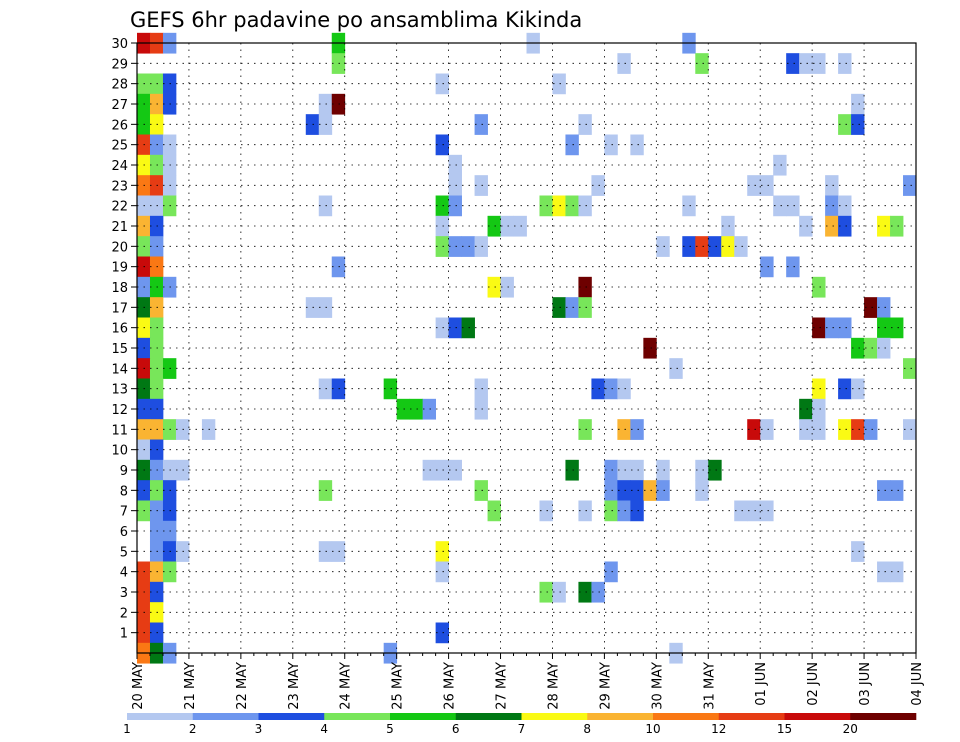 The image size is (960, 742). I want to click on y-tick-label: 25, so click(119, 146).